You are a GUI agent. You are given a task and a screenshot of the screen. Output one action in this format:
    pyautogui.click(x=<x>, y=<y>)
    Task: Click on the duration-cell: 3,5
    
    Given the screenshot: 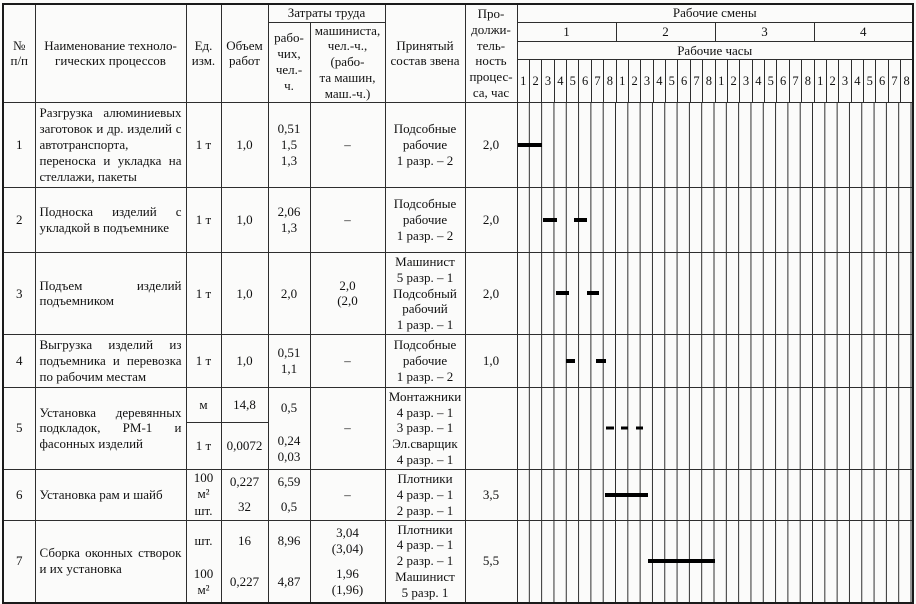 What is the action you would take?
    pyautogui.click(x=491, y=494)
    